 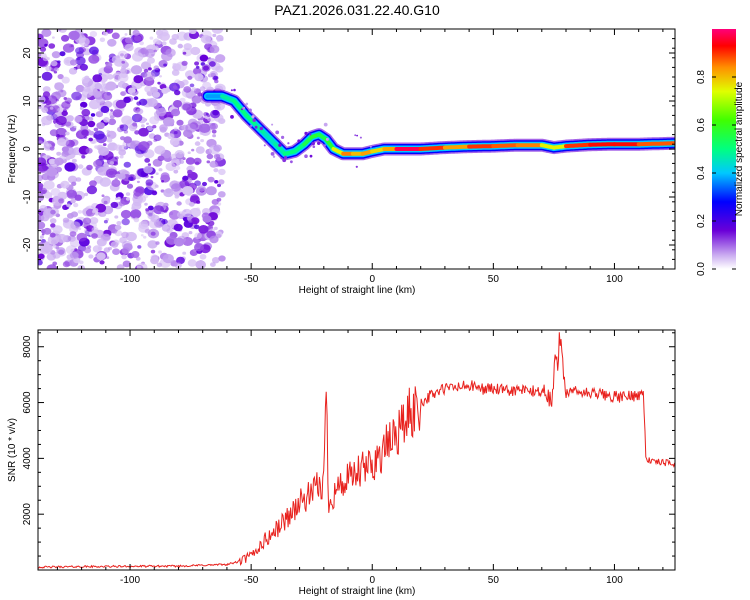 What do you see at coordinates (27, 101) in the screenshot?
I see `y-tick-label: 10` at bounding box center [27, 101].